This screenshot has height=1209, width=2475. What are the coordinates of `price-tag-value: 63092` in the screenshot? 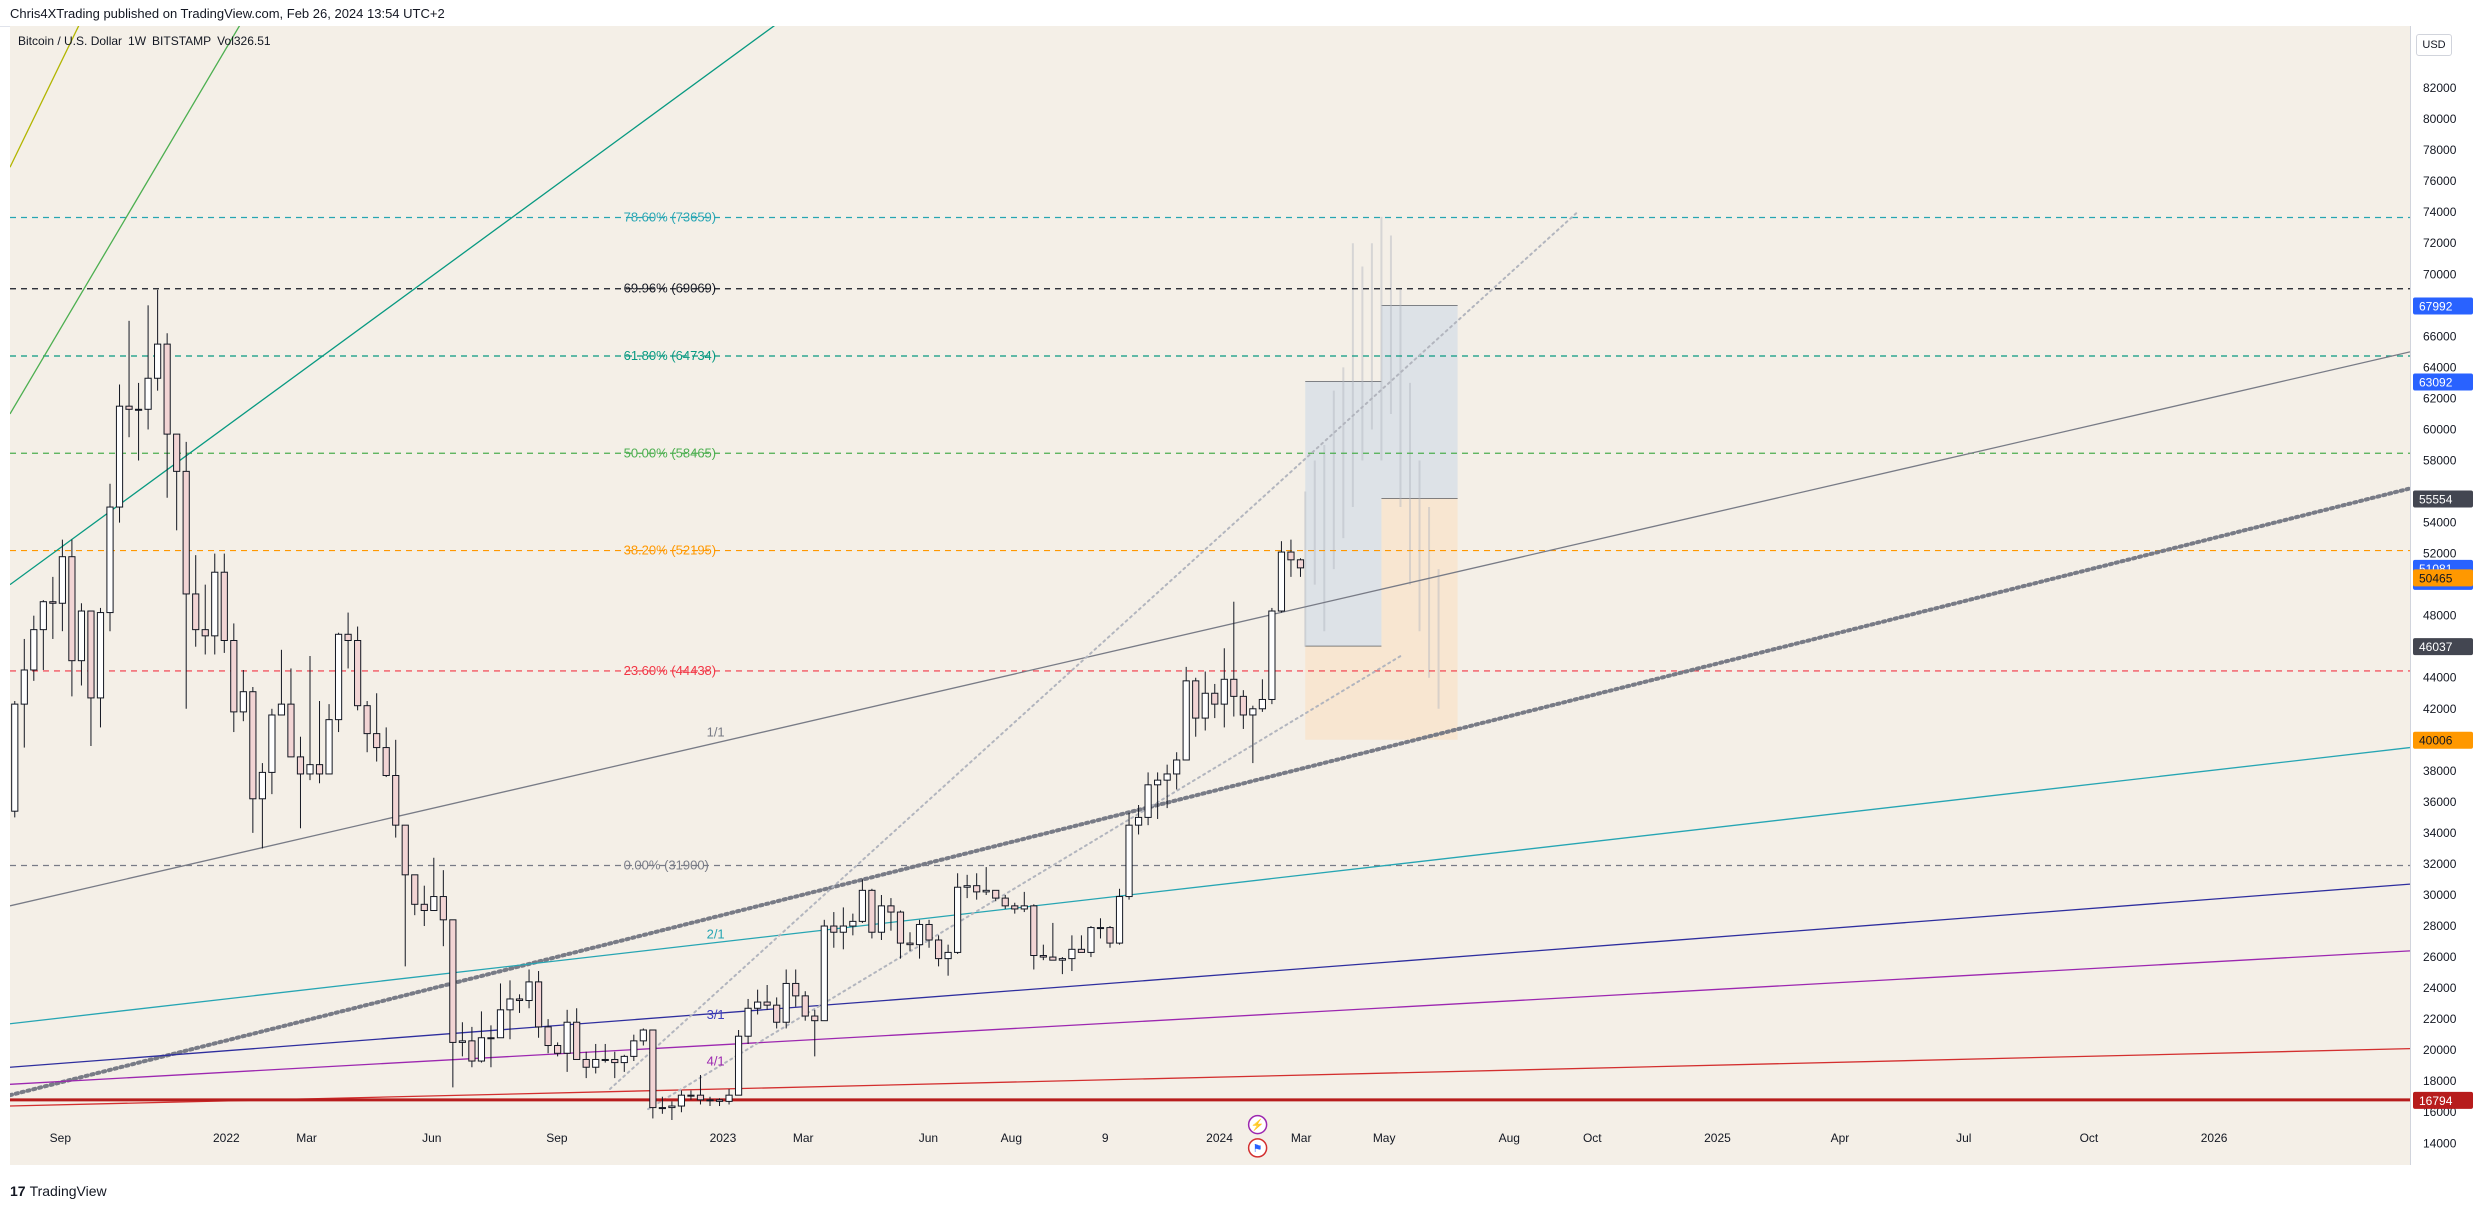 It's located at (2436, 382).